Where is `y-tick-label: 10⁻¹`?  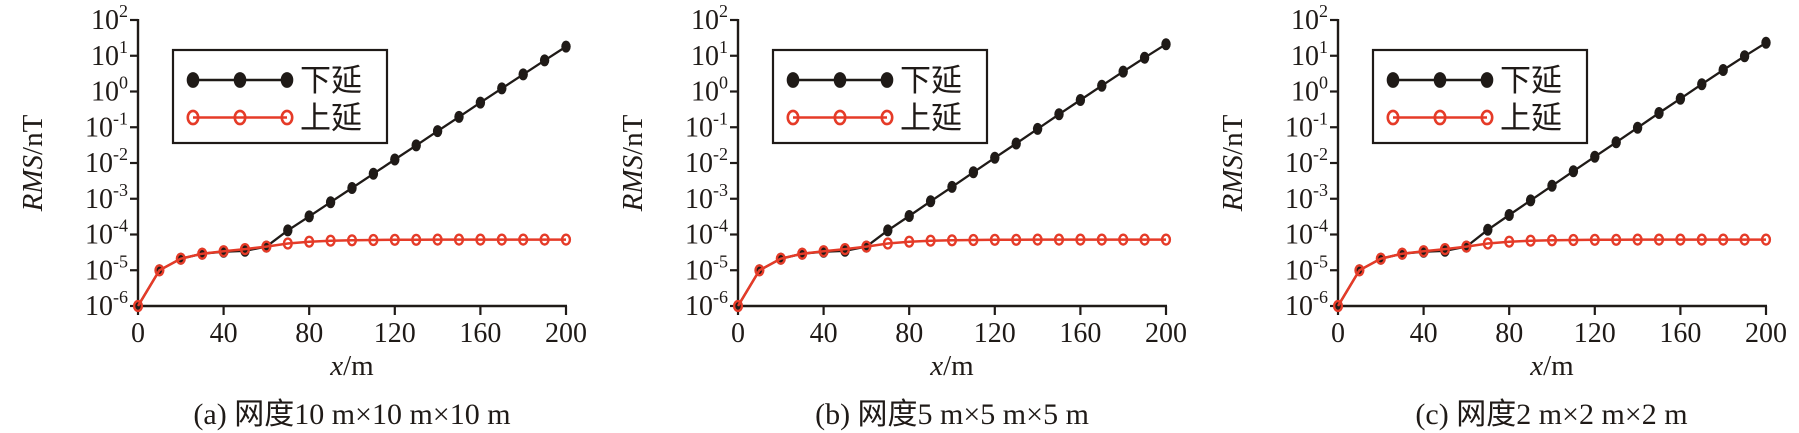 y-tick-label: 10⁻¹ is located at coordinates (706, 125).